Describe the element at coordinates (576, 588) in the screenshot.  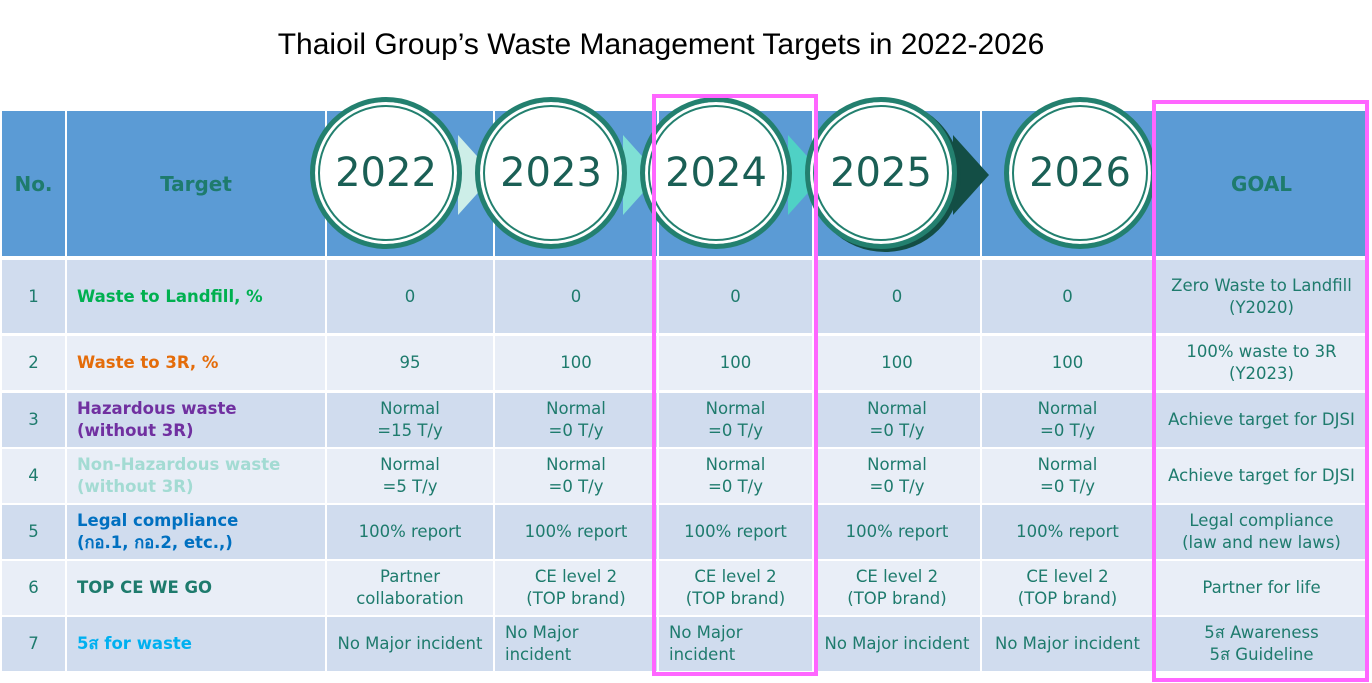
I see `year-value-2023: CE level 2 (TOP brand)` at that location.